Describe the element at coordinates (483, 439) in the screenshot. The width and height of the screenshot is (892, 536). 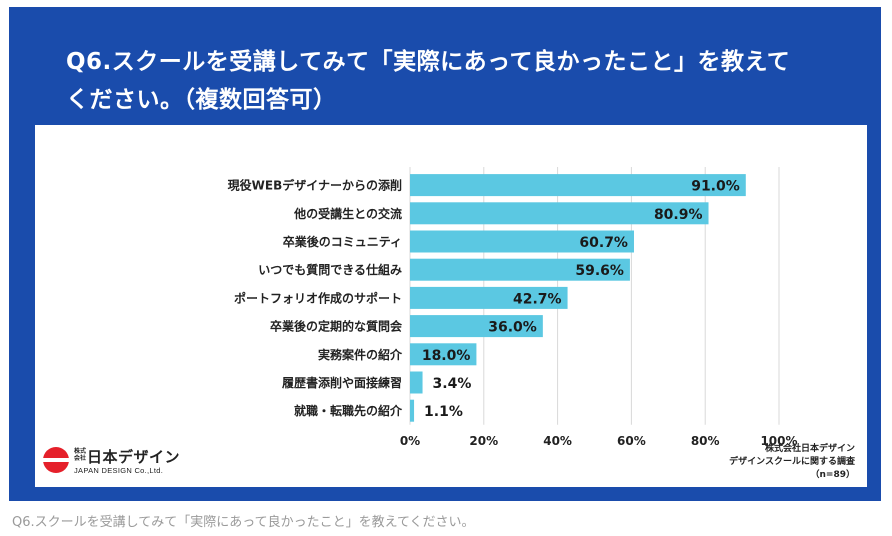
I see `x-tick-label: 20%` at that location.